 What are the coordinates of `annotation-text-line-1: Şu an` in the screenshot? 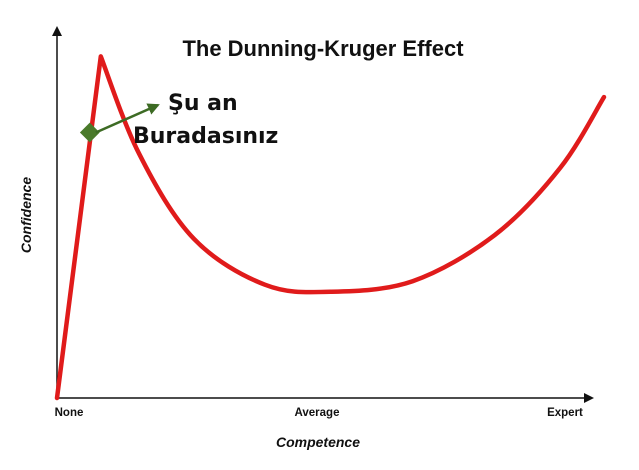 It's located at (203, 103).